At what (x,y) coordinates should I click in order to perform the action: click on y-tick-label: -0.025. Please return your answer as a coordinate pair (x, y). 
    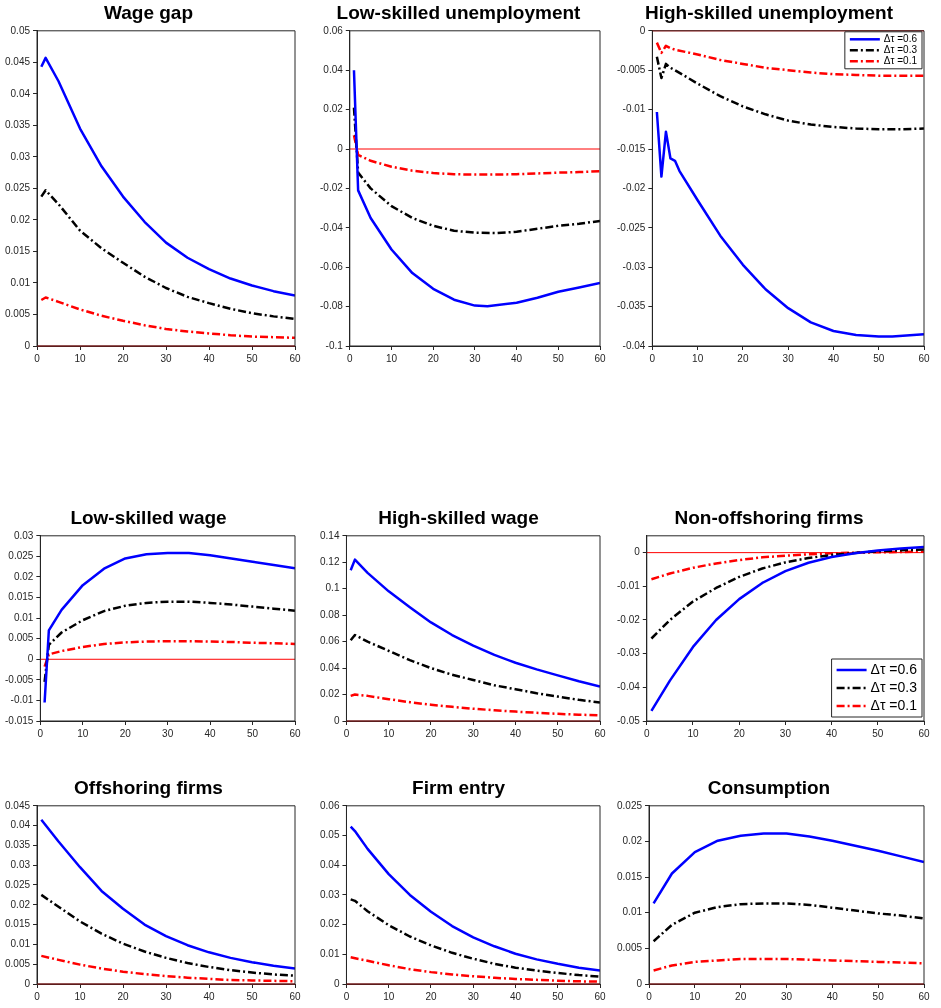
    Looking at the image, I should click on (631, 227).